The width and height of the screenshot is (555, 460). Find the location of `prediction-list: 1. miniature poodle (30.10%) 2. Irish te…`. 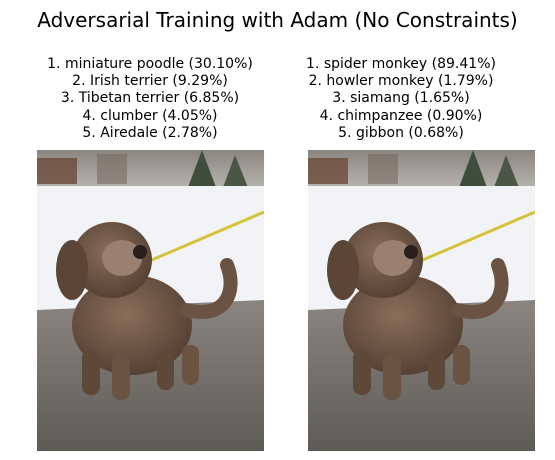

prediction-list: 1. miniature poodle (30.10%) 2. Irish te… is located at coordinates (150, 99).